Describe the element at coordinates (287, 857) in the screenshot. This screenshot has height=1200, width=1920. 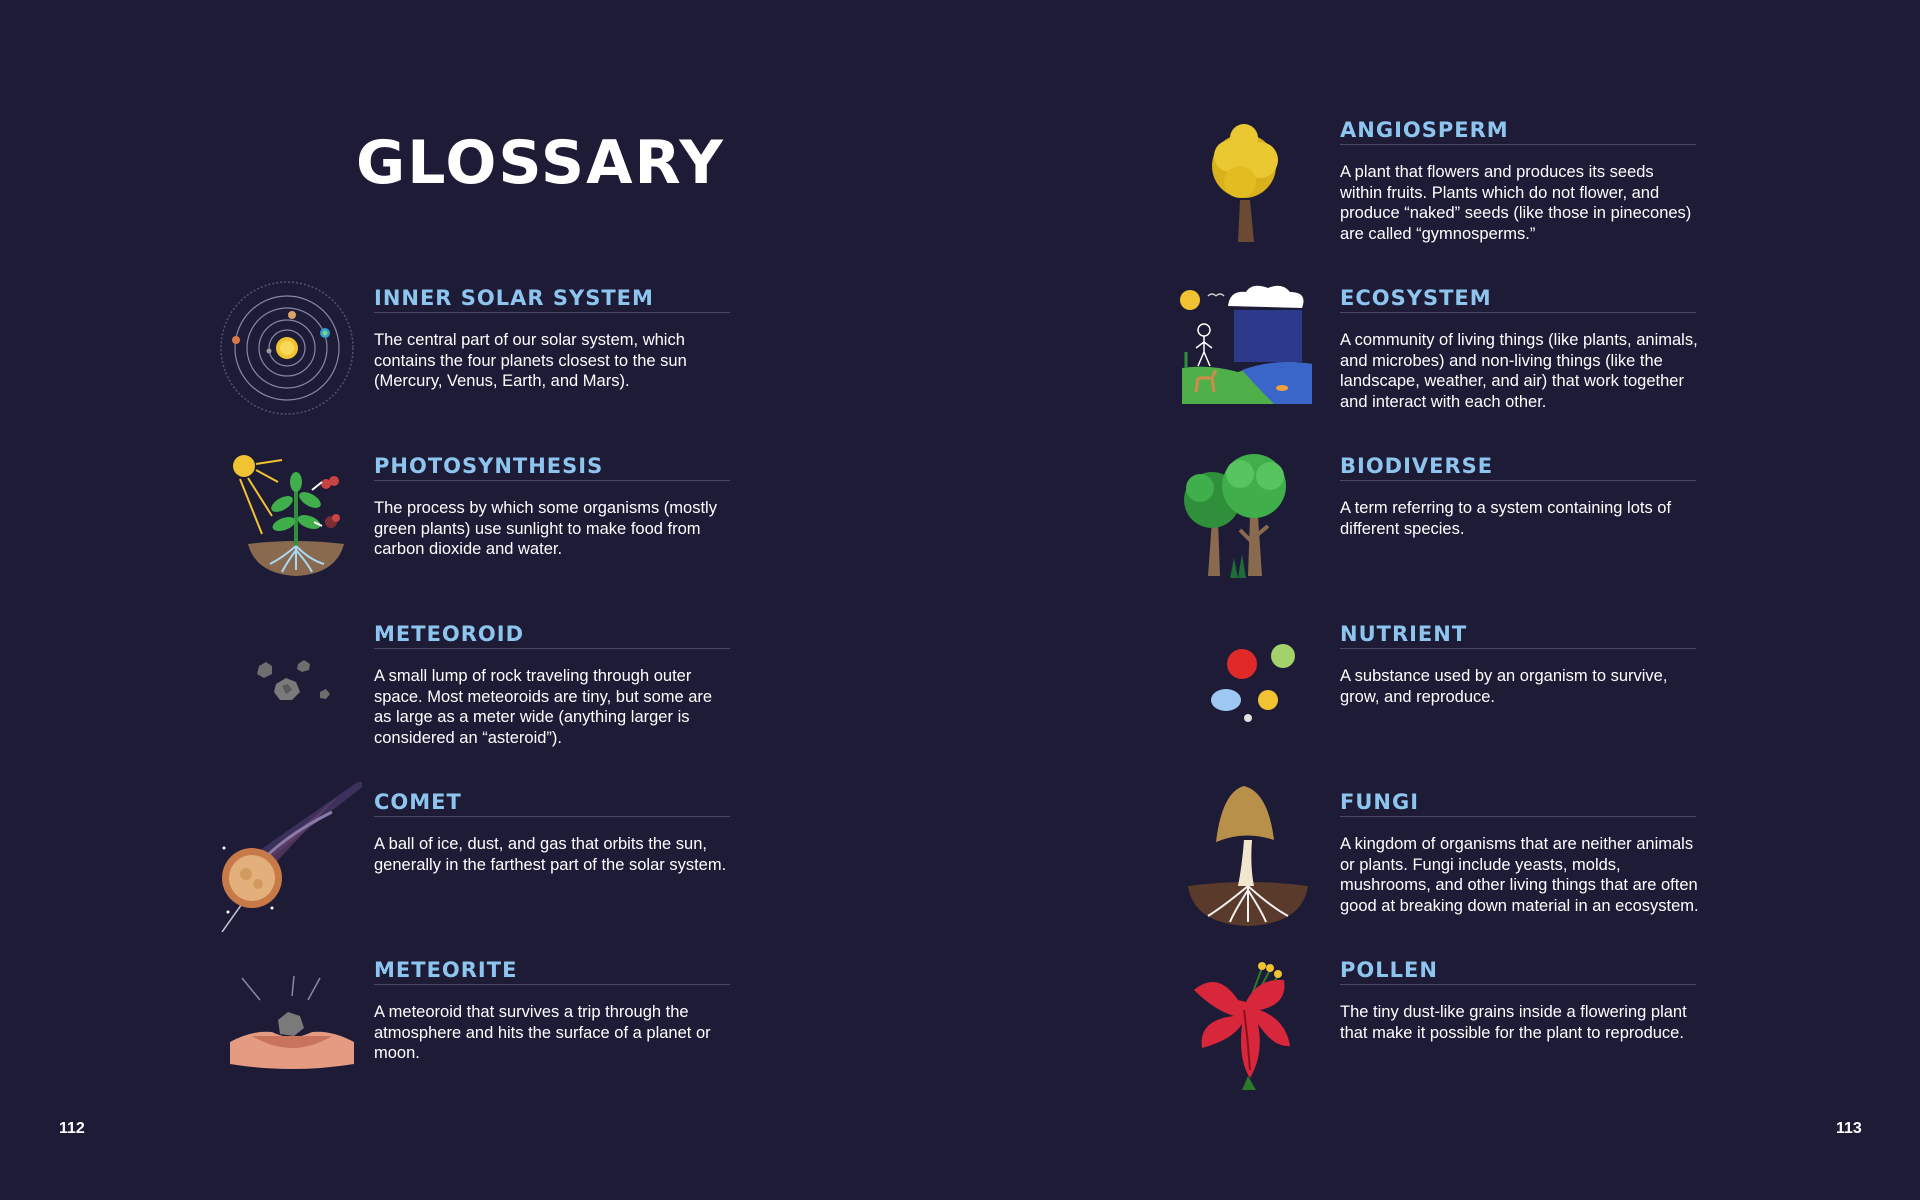
I see `comet-icon` at that location.